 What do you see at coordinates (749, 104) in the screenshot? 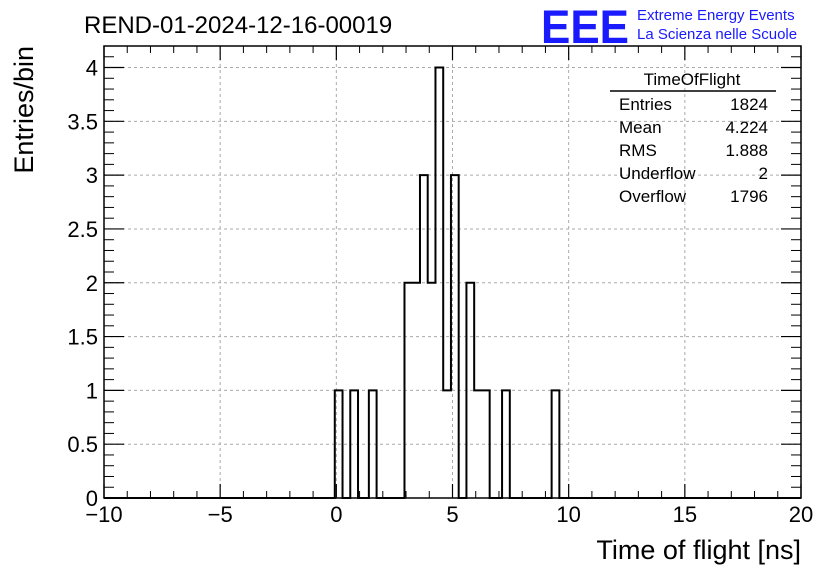
I see `stats-value-entries: 1824` at bounding box center [749, 104].